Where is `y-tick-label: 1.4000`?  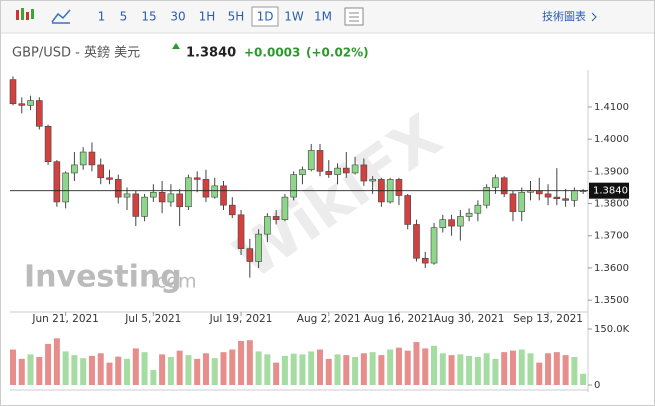 y-tick-label: 1.4000 is located at coordinates (611, 139).